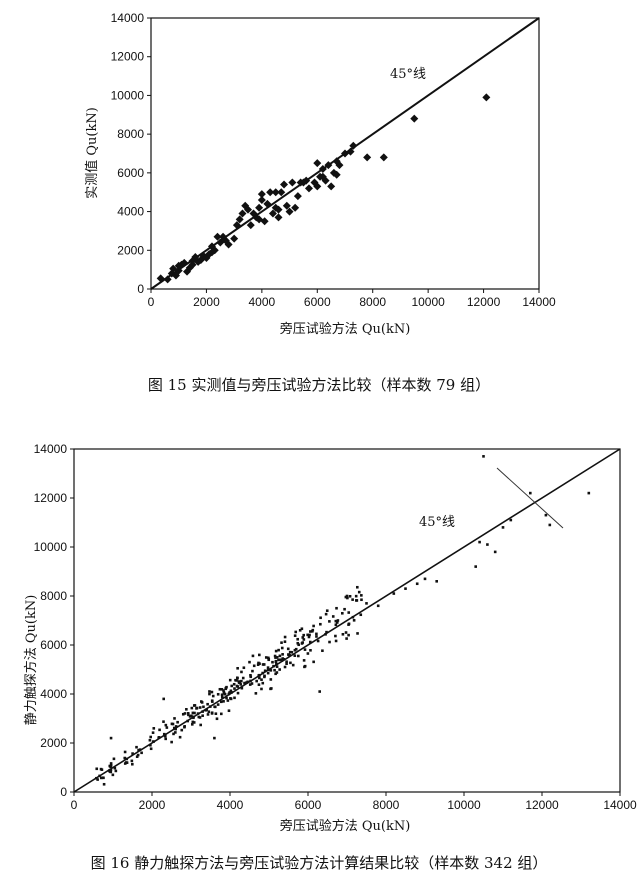 The width and height of the screenshot is (638, 887). What do you see at coordinates (51, 547) in the screenshot?
I see `y-tick-label: 10000` at bounding box center [51, 547].